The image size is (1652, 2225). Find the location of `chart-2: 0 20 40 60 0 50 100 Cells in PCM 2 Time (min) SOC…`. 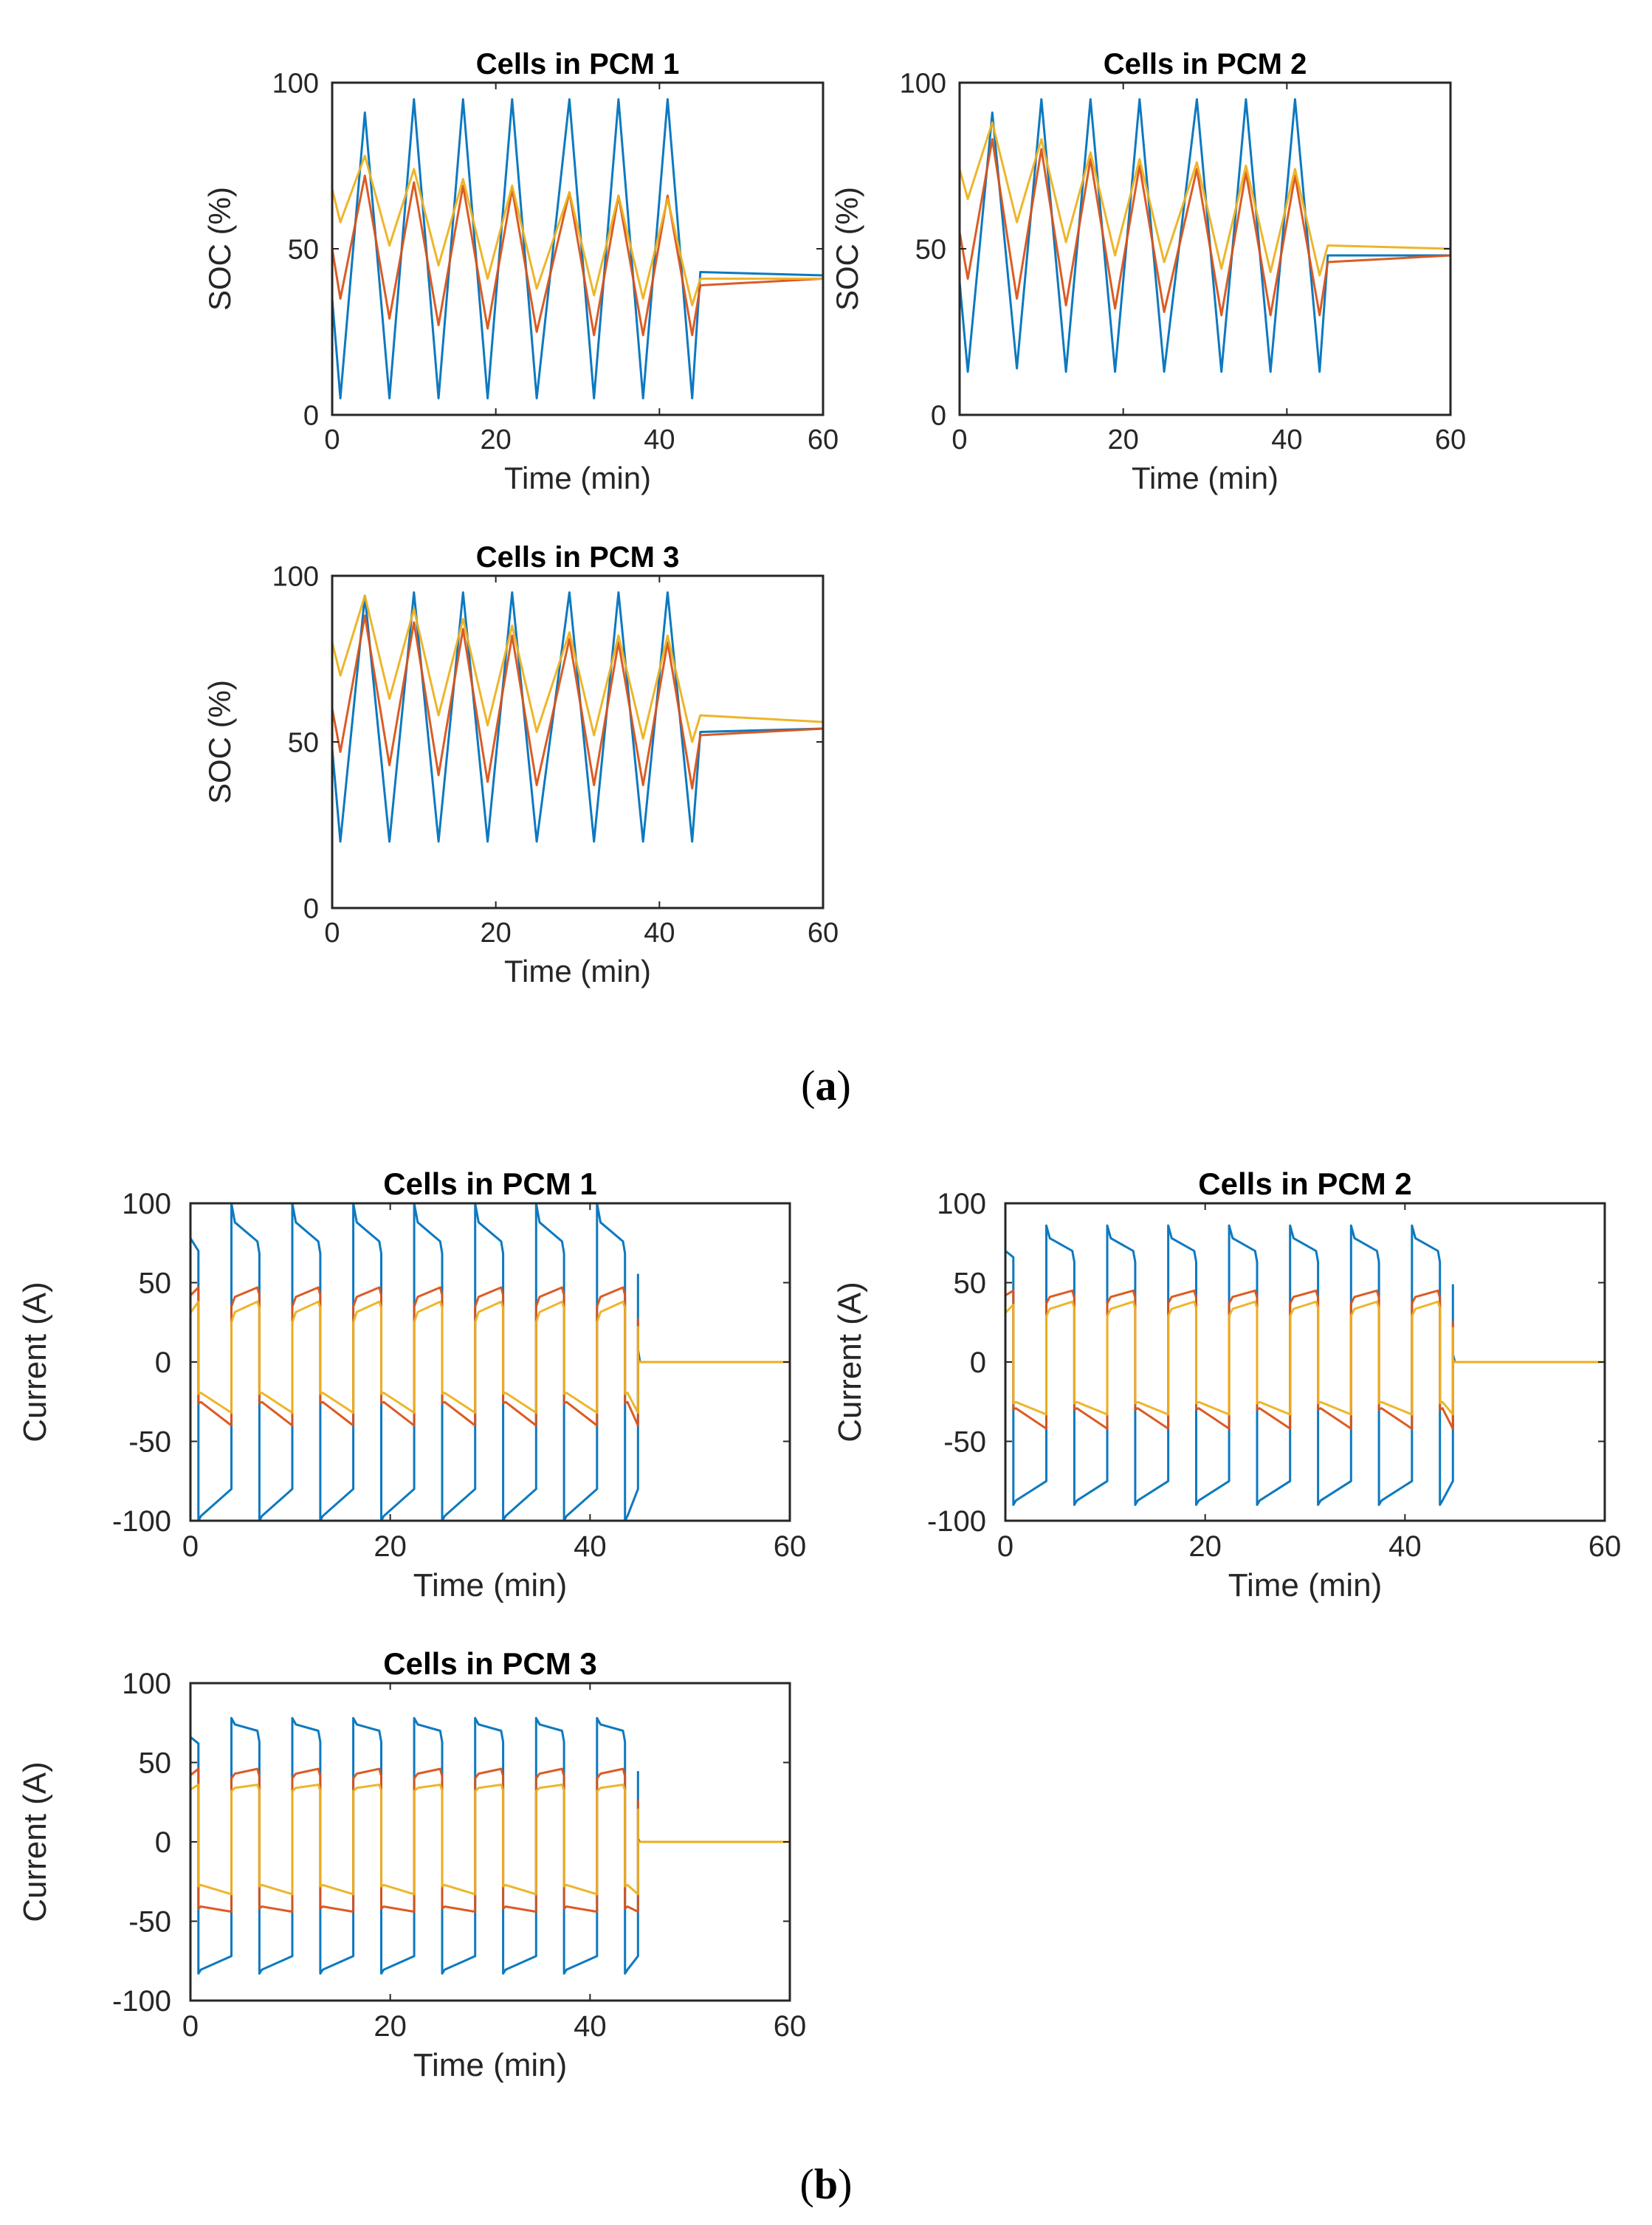

chart-2: 0 20 40 60 0 50 100 Cells in PCM 2 Time (min) SOC… is located at coordinates (1148, 271).